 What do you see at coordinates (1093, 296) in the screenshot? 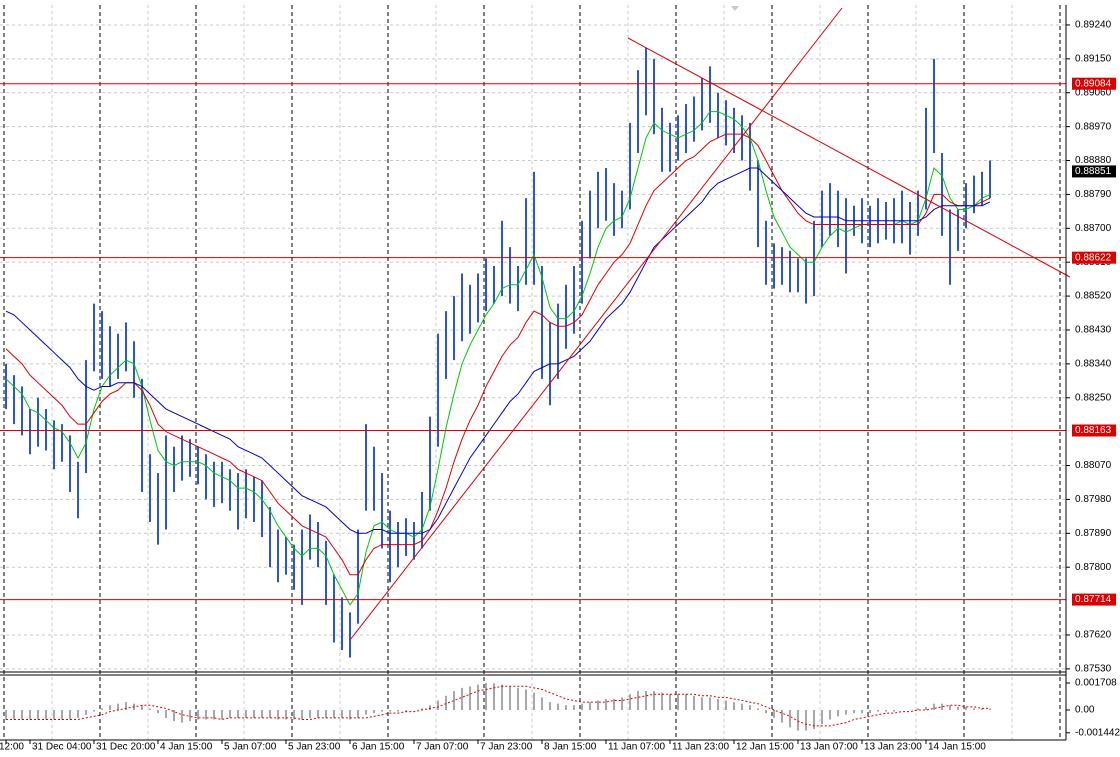
I see `y-tick-label: 0.88520` at bounding box center [1093, 296].